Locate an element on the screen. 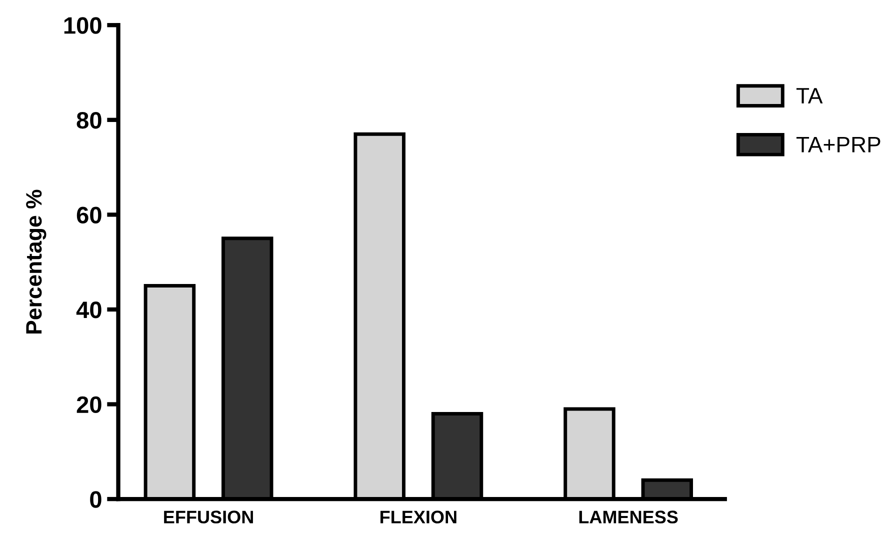 This screenshot has height=546, width=896. x-tick-label: FLEXION is located at coordinates (418, 517).